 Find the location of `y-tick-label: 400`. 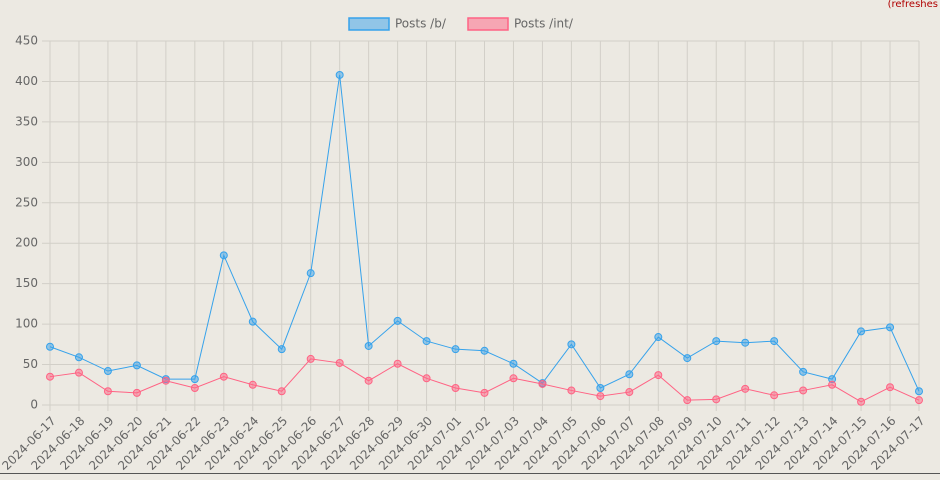

y-tick-label: 400 is located at coordinates (26, 81).